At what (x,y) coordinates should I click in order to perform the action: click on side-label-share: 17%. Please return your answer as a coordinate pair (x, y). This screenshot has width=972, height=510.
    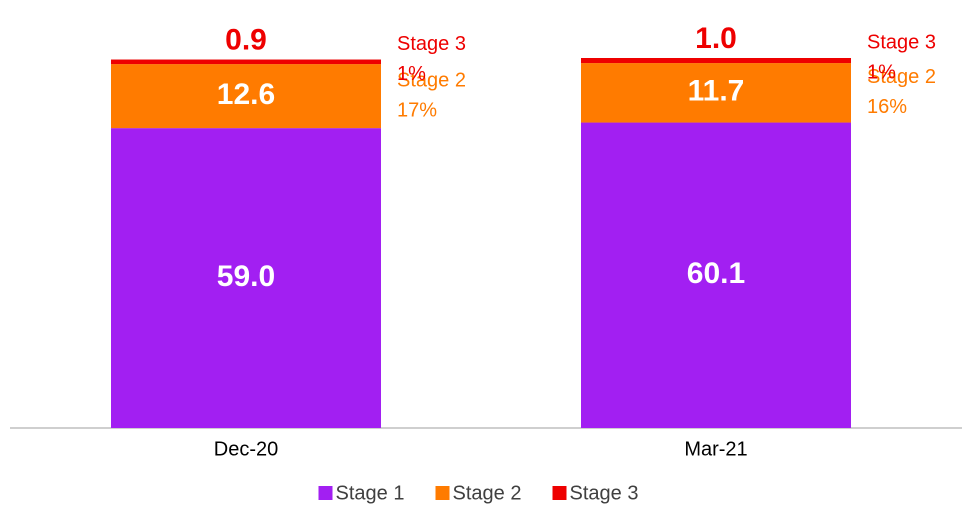
    Looking at the image, I should click on (417, 110).